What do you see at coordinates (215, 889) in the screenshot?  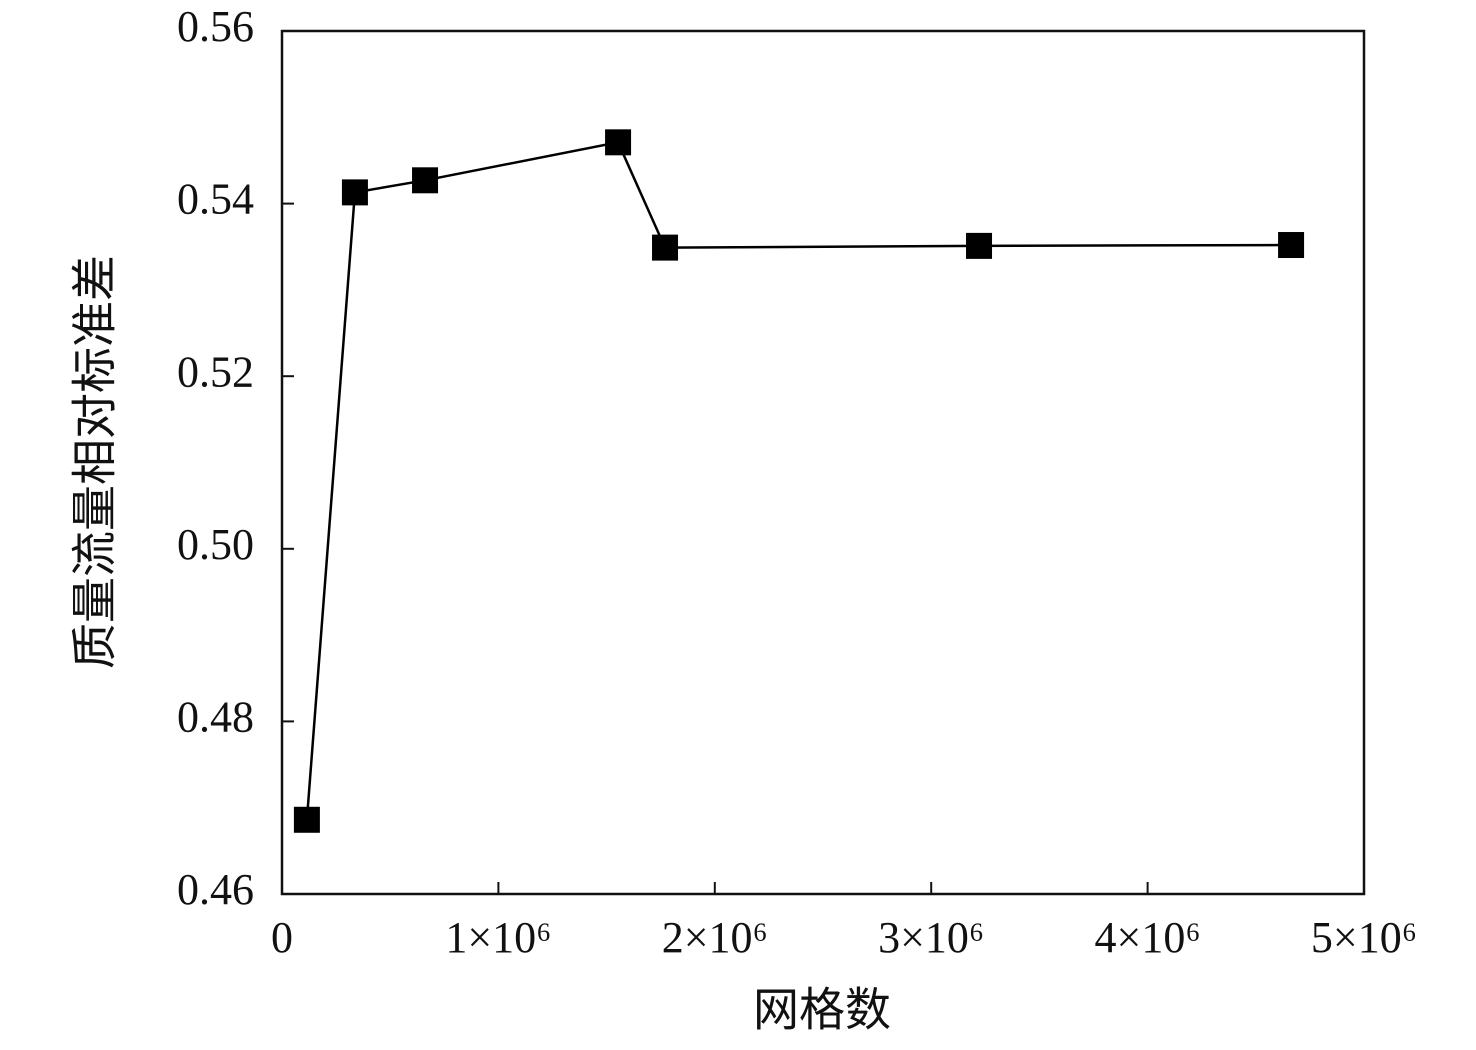 I see `y-tick-label: 0.46` at bounding box center [215, 889].